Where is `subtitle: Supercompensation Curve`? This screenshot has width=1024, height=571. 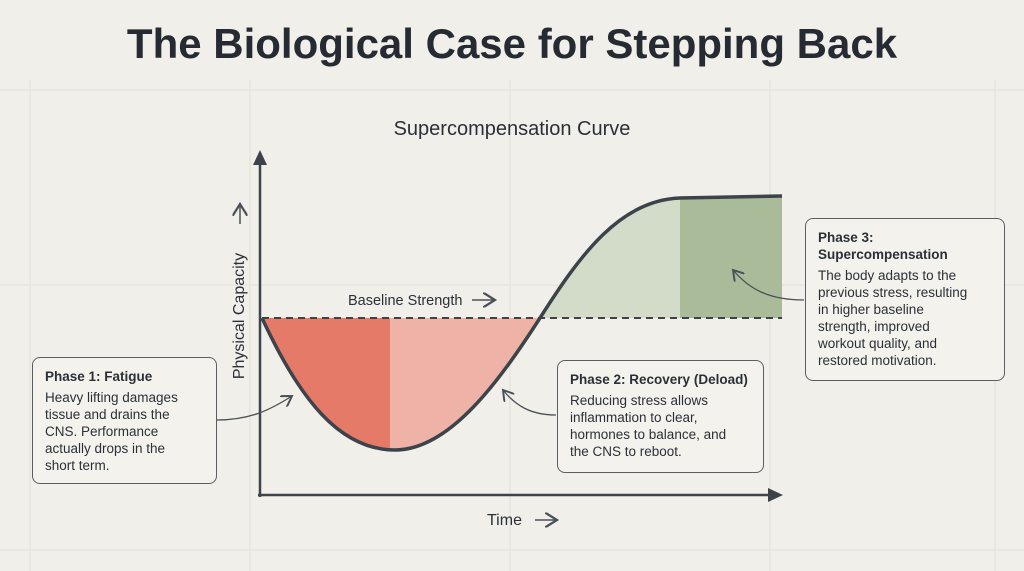 subtitle: Supercompensation Curve is located at coordinates (512, 129).